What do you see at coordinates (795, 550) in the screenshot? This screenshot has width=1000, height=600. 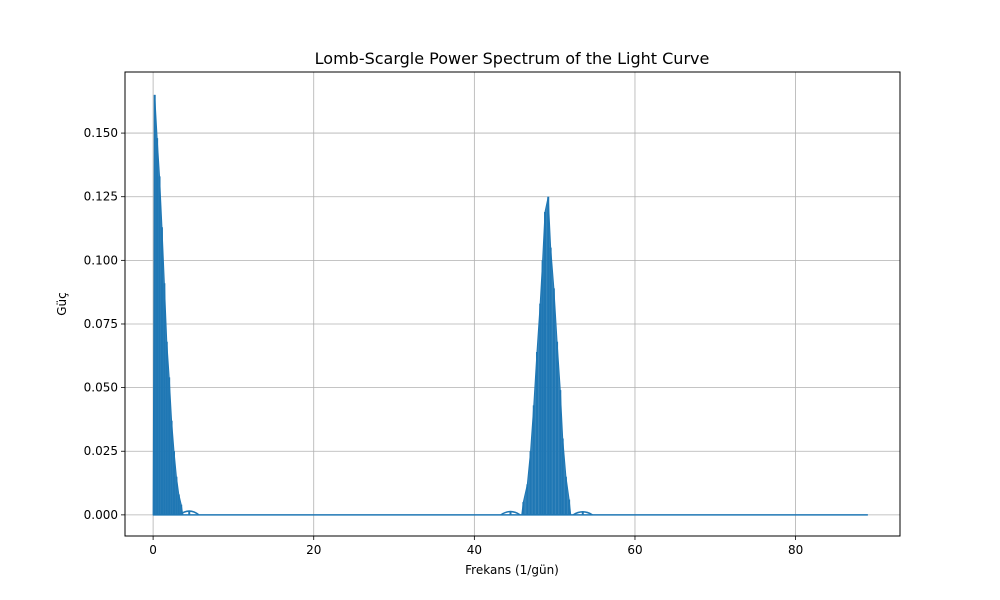 I see `x-tick-label: 80` at bounding box center [795, 550].